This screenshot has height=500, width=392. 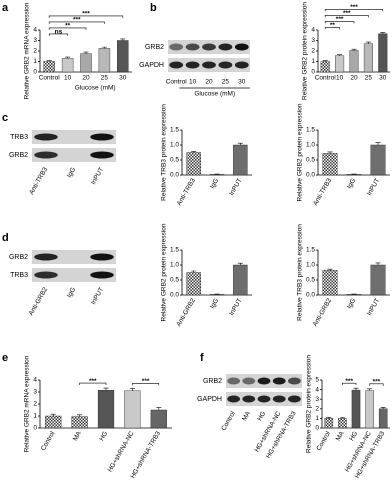 What do you see at coordinates (5, 118) in the screenshot?
I see `panel-label: c` at bounding box center [5, 118].